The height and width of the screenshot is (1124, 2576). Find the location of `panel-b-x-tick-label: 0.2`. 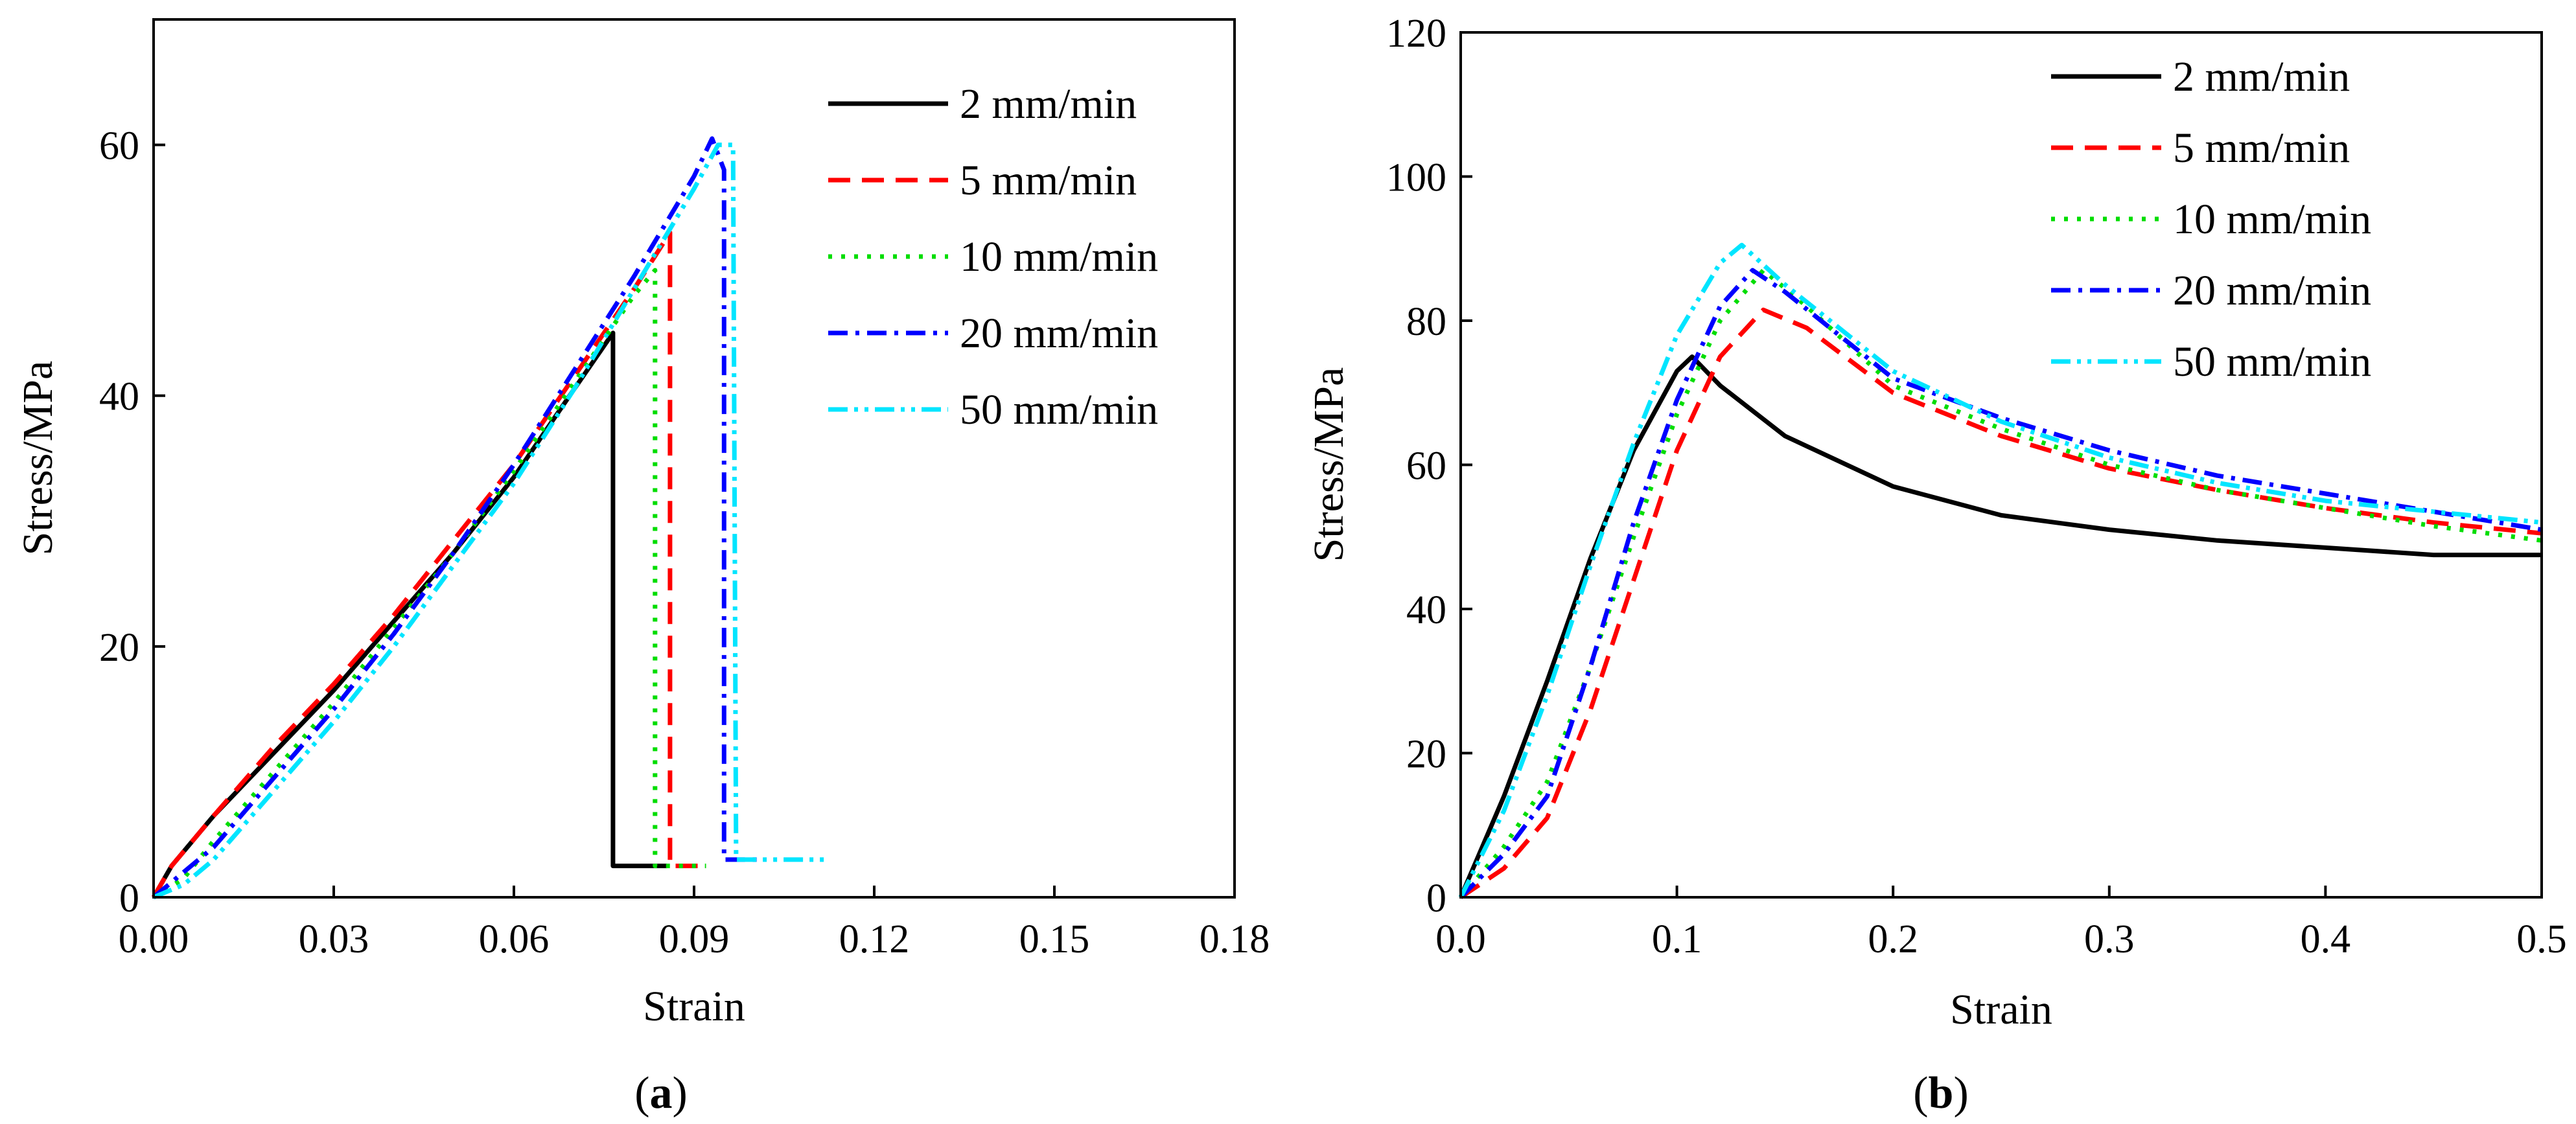

panel-b-x-tick-label: 0.2 is located at coordinates (1893, 939).